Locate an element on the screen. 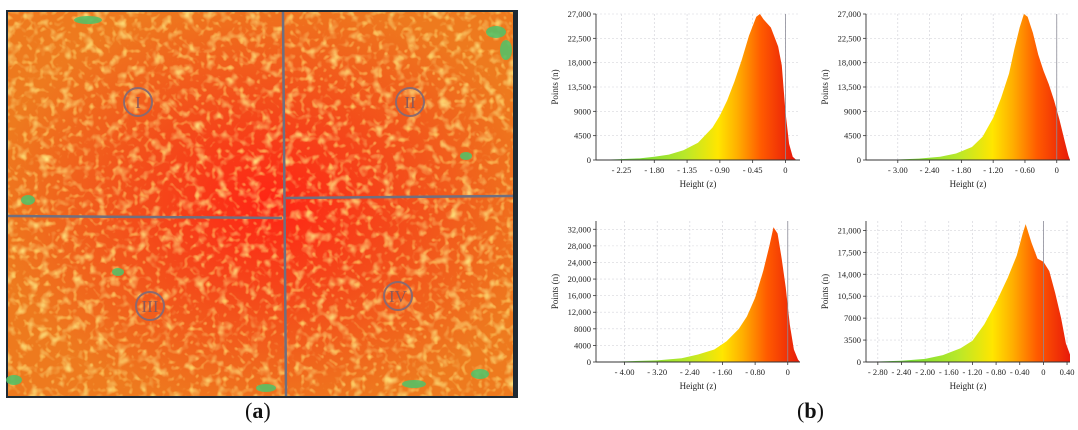  x-tick-label: - 0.40 is located at coordinates (1020, 372).